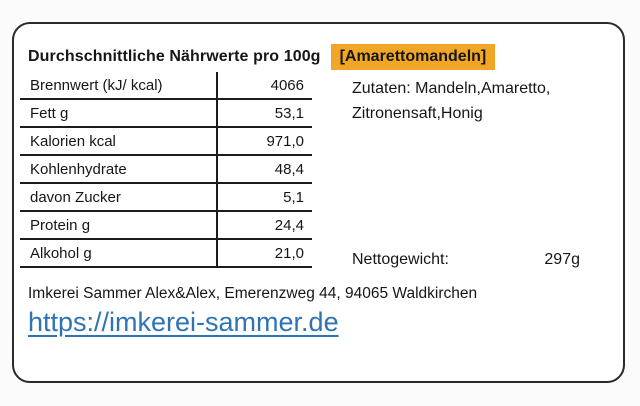 The height and width of the screenshot is (406, 640). Describe the element at coordinates (166, 114) in the screenshot. I see `table-row: Fett g 53,1` at that location.